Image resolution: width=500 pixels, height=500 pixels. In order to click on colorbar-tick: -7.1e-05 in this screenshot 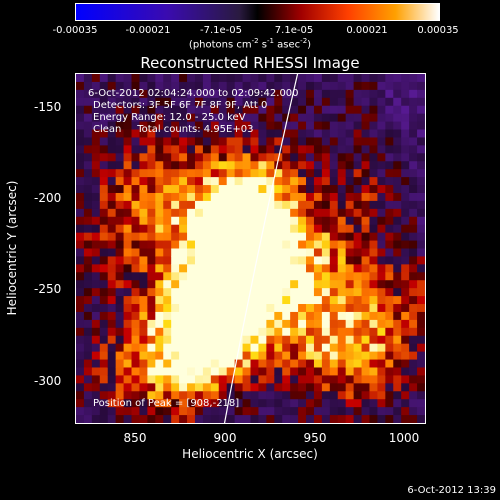, I will do `click(221, 30)`.